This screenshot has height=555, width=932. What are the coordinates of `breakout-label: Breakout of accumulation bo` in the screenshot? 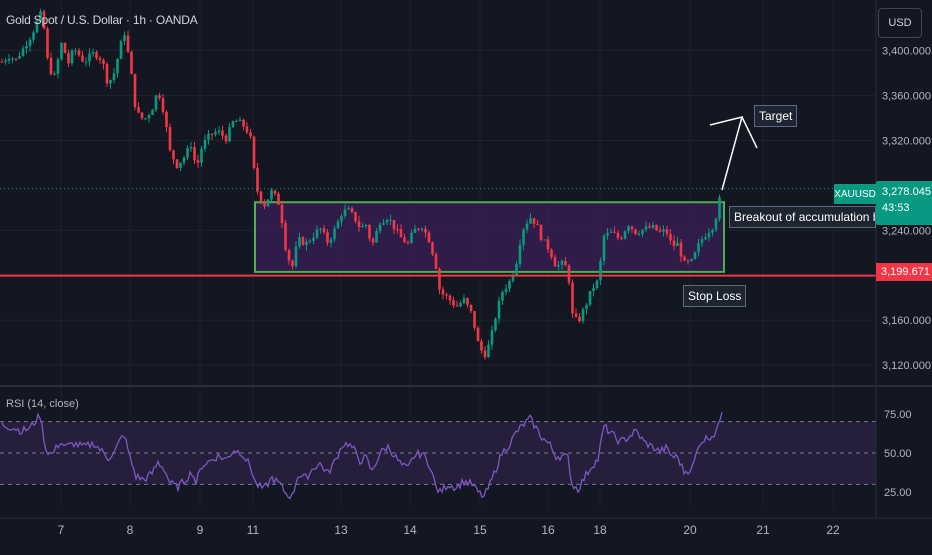 It's located at (802, 217).